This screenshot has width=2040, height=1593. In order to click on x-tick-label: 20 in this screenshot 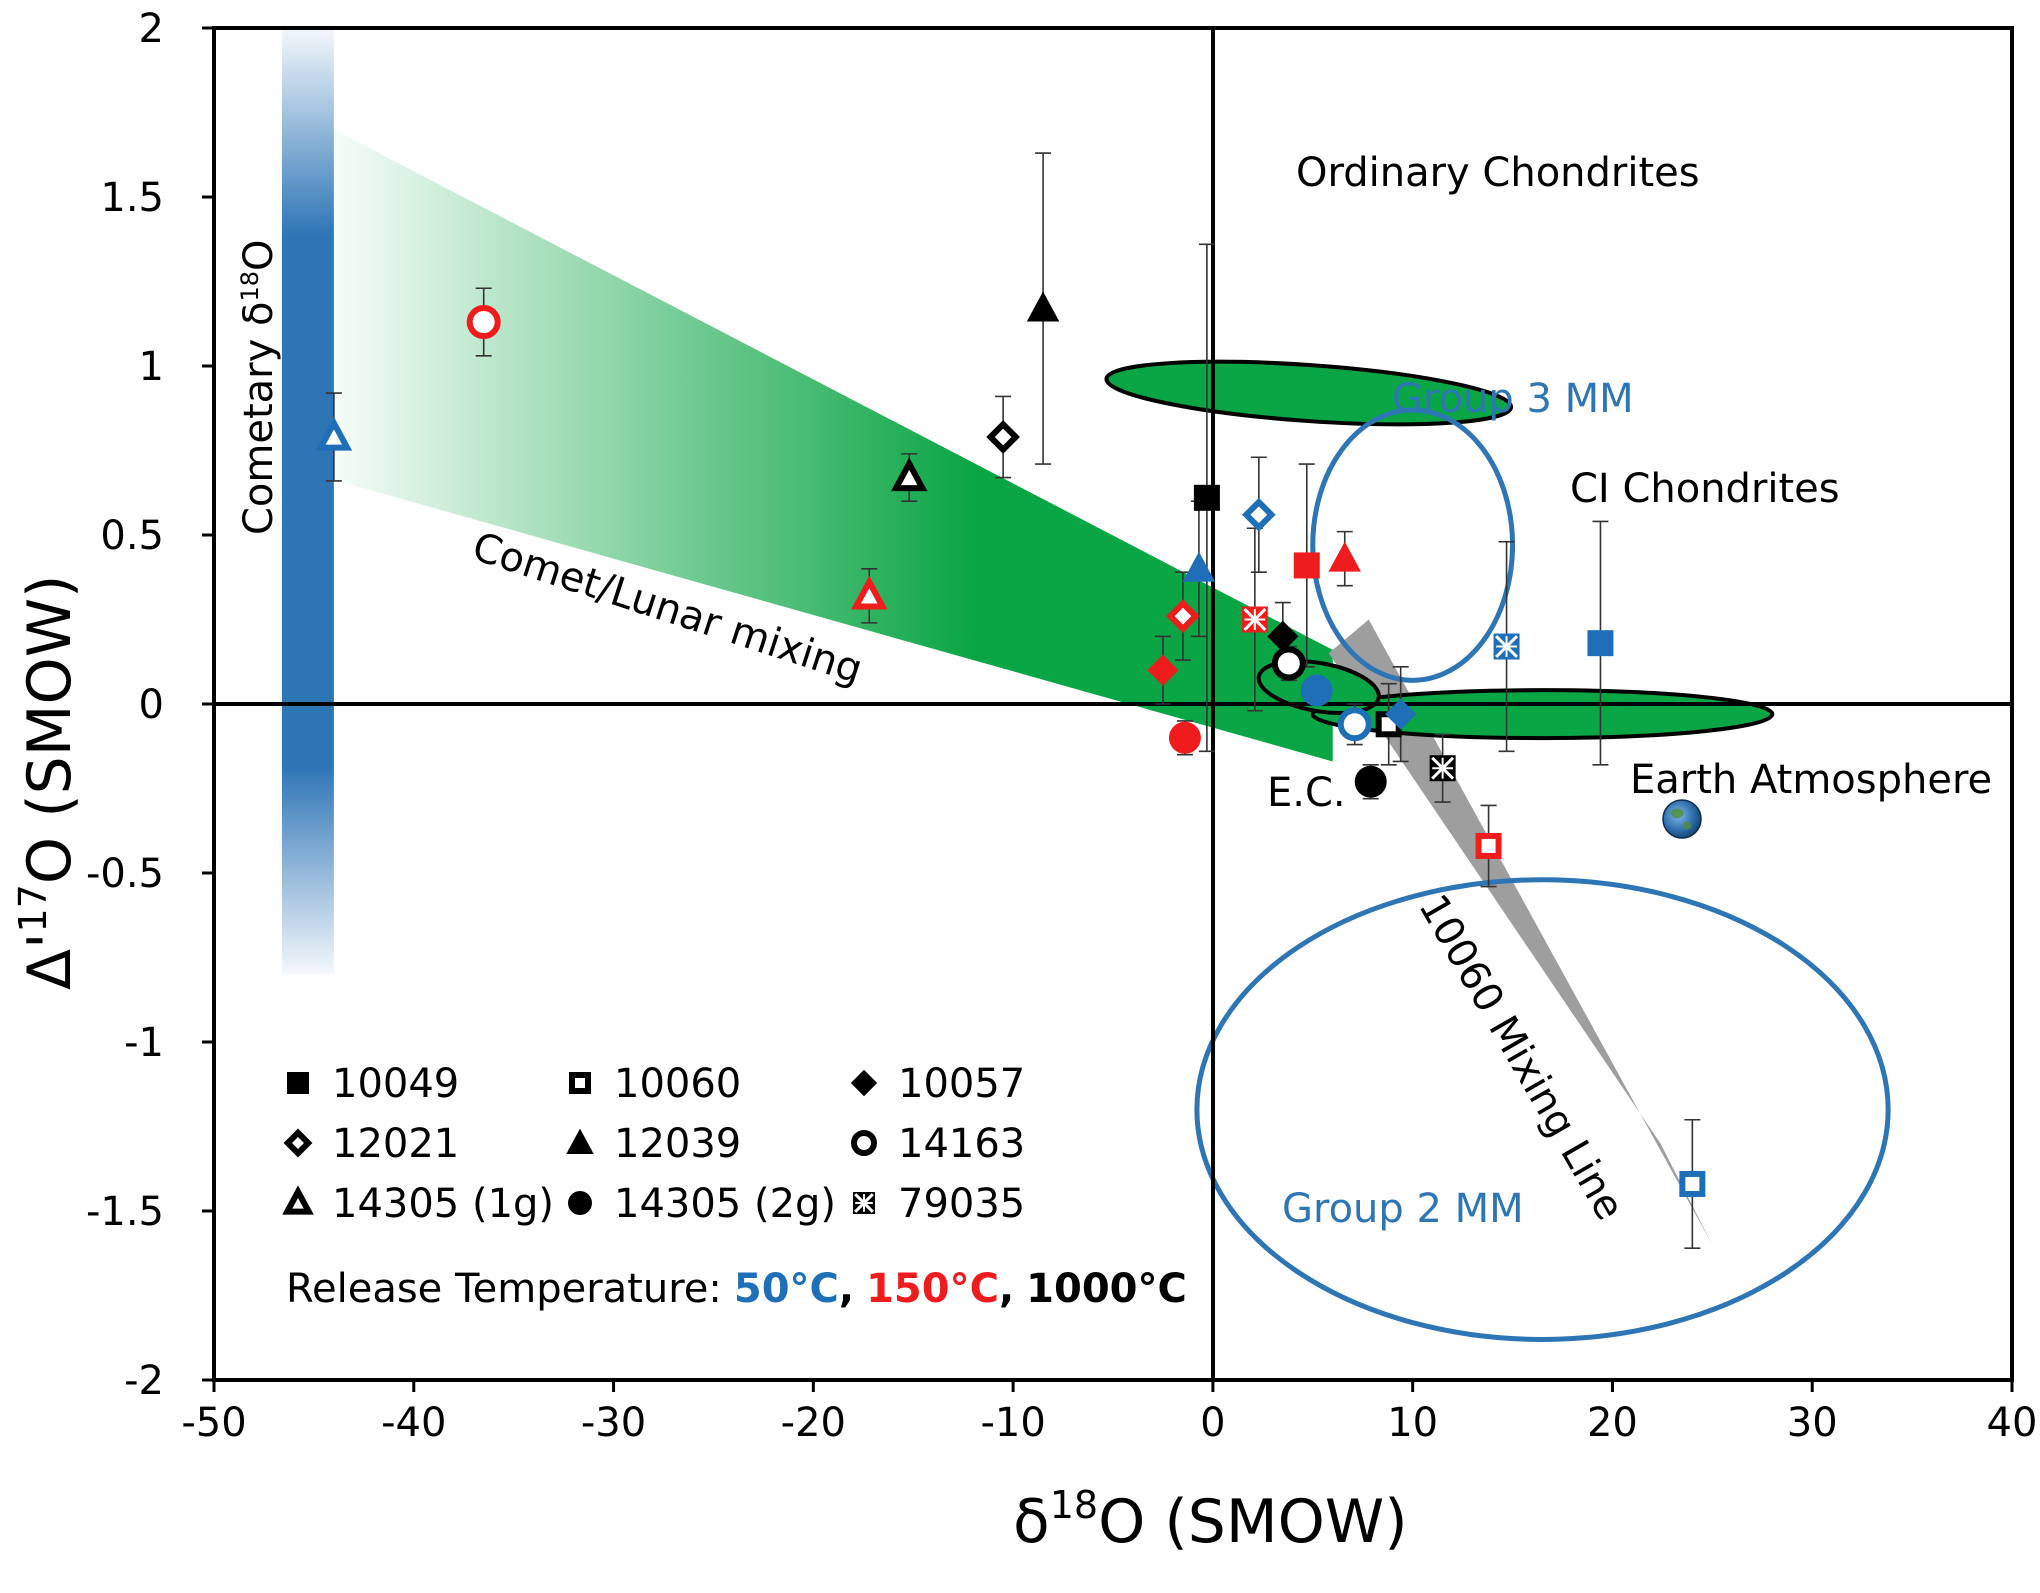, I will do `click(1612, 1423)`.